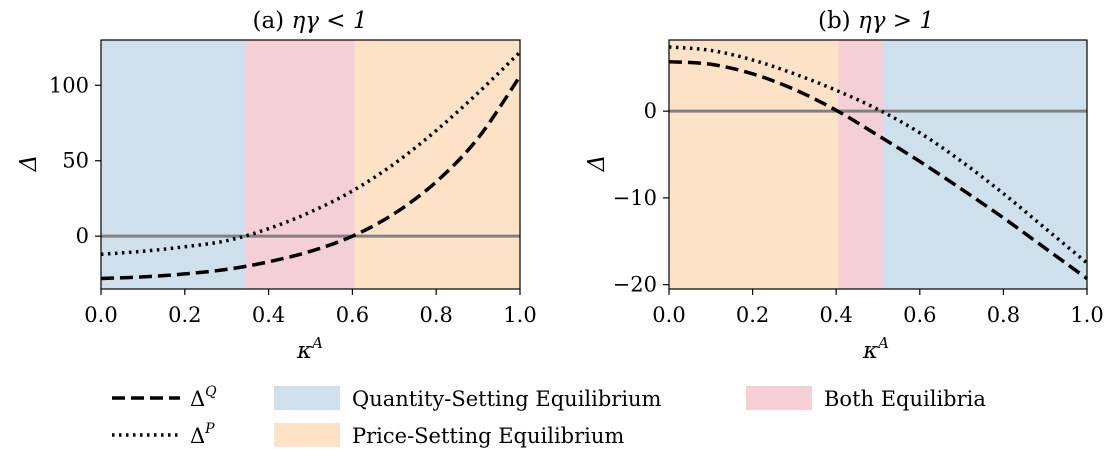 This screenshot has height=455, width=1110. I want to click on legend-quantity-label: Quantity-Setting Equilibrium, so click(507, 399).